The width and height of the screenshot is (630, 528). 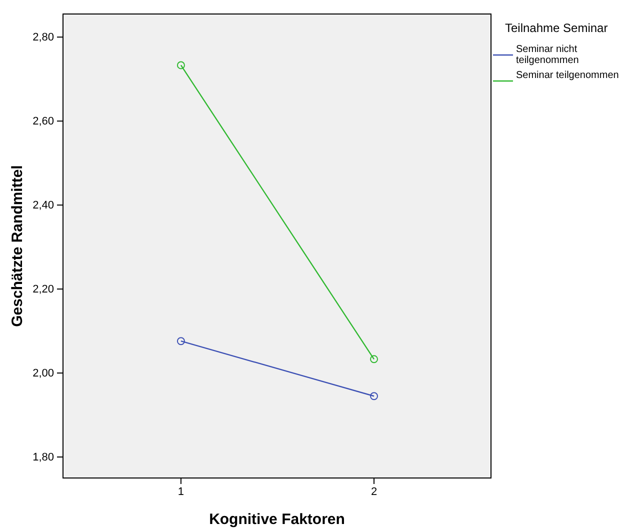 I want to click on x-tick-label: 2, so click(x=374, y=492).